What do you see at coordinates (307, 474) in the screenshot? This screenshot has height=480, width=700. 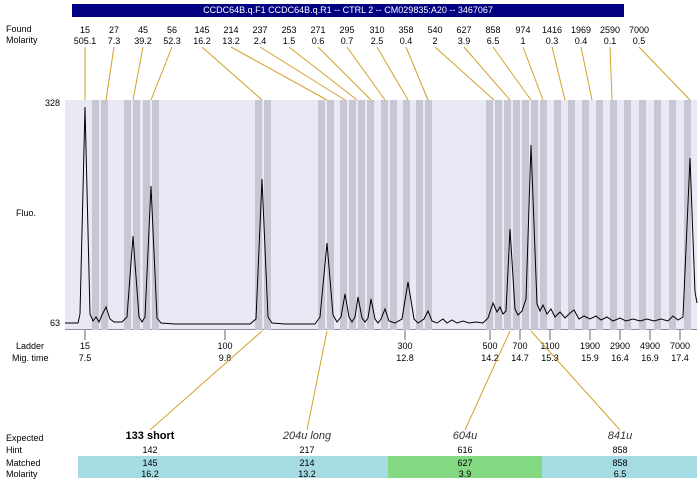 I see `molarity-value: 13.2` at bounding box center [307, 474].